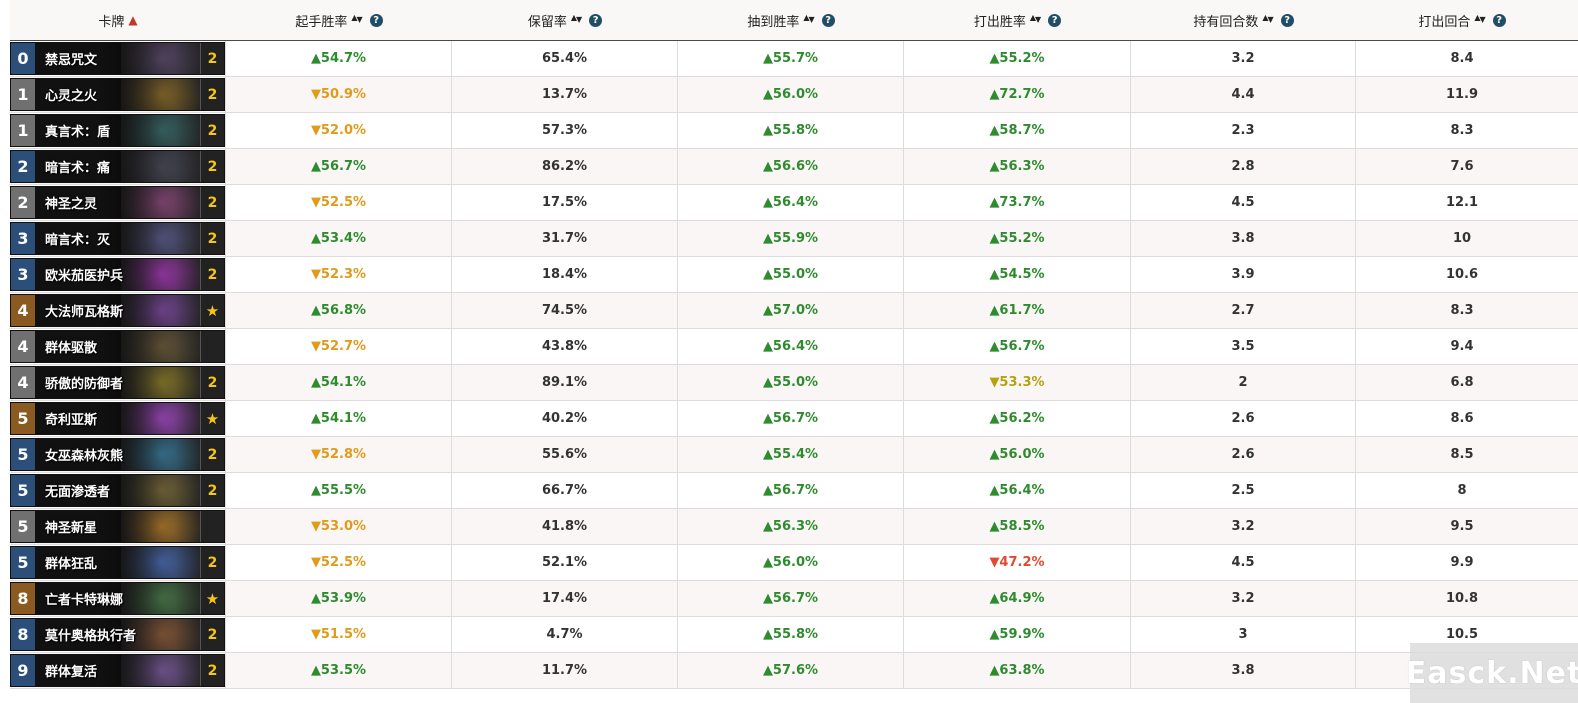 The image size is (1578, 703). I want to click on header-played-winrate: 打出胜率 ▲ ▼ ?, so click(1017, 20).